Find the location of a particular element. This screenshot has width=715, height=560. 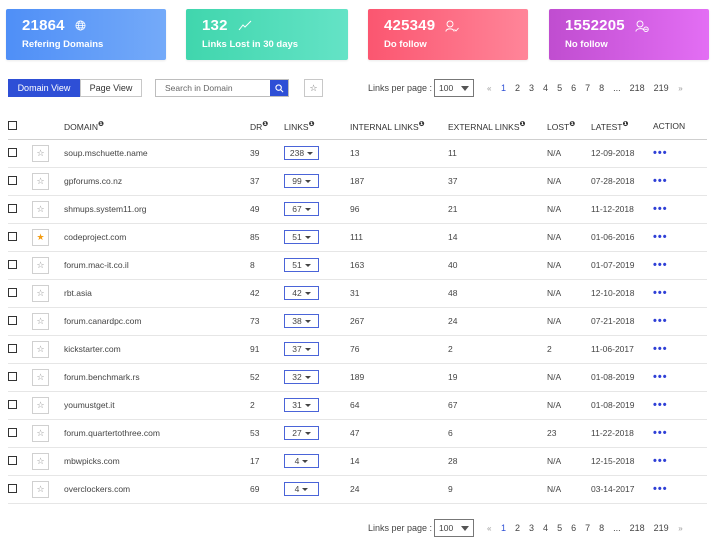

tab-page-view: Page View is located at coordinates (111, 88).